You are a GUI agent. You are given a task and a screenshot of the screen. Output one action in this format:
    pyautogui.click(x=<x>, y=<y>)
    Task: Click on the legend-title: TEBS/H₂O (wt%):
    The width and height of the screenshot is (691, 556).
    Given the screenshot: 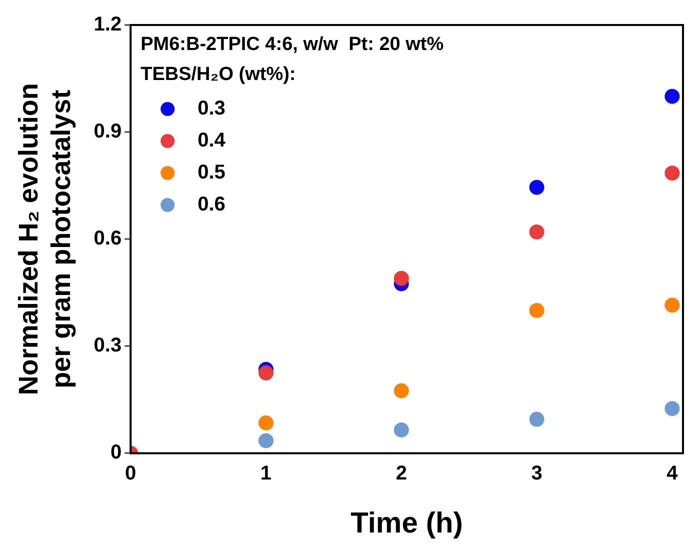 What is the action you would take?
    pyautogui.click(x=218, y=75)
    